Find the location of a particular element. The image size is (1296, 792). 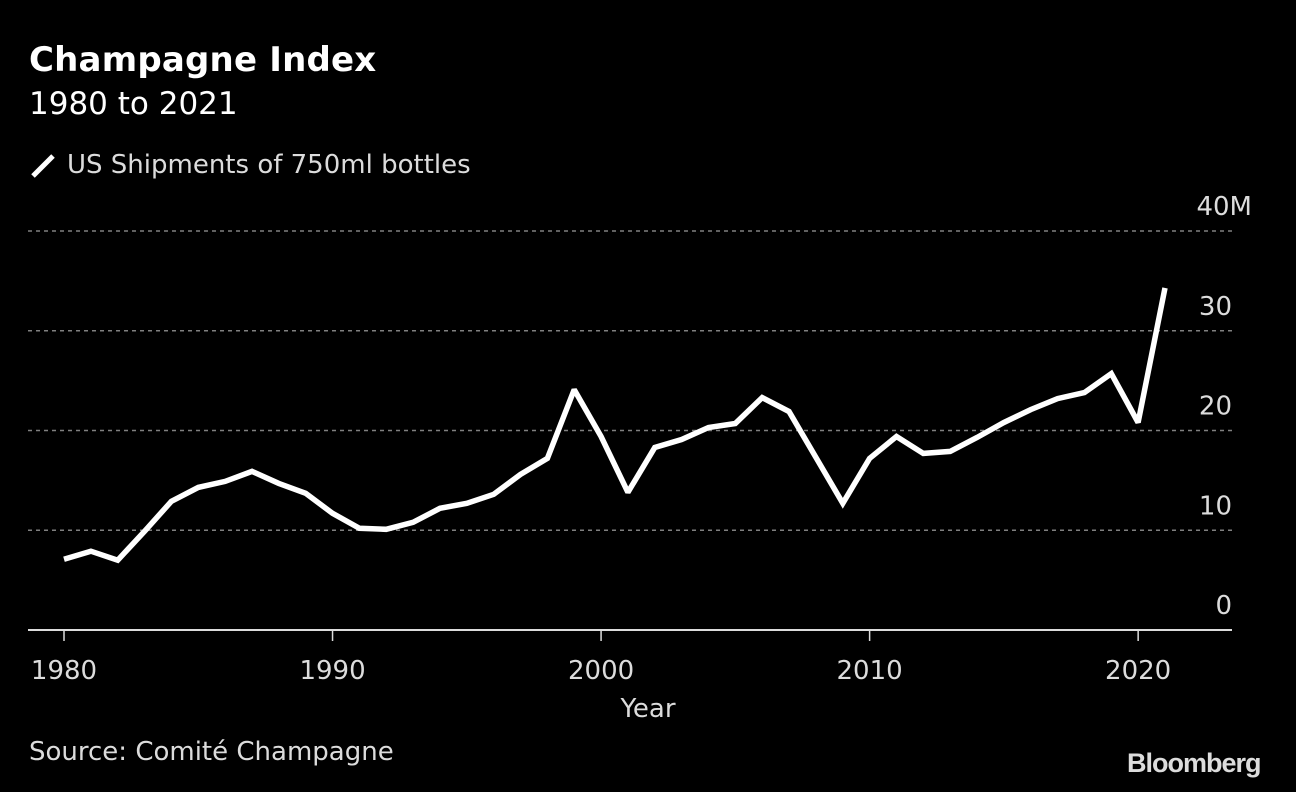

y-tick-label: 20 is located at coordinates (1215, 407).